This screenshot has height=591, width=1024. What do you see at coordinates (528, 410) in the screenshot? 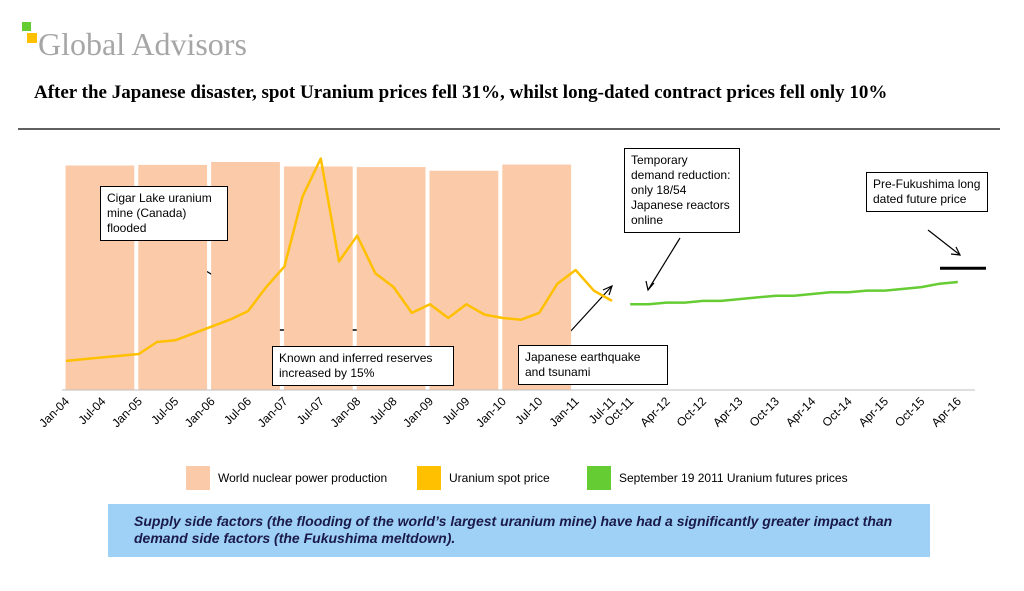
I see `x-tick-label: Jul-10` at bounding box center [528, 410].